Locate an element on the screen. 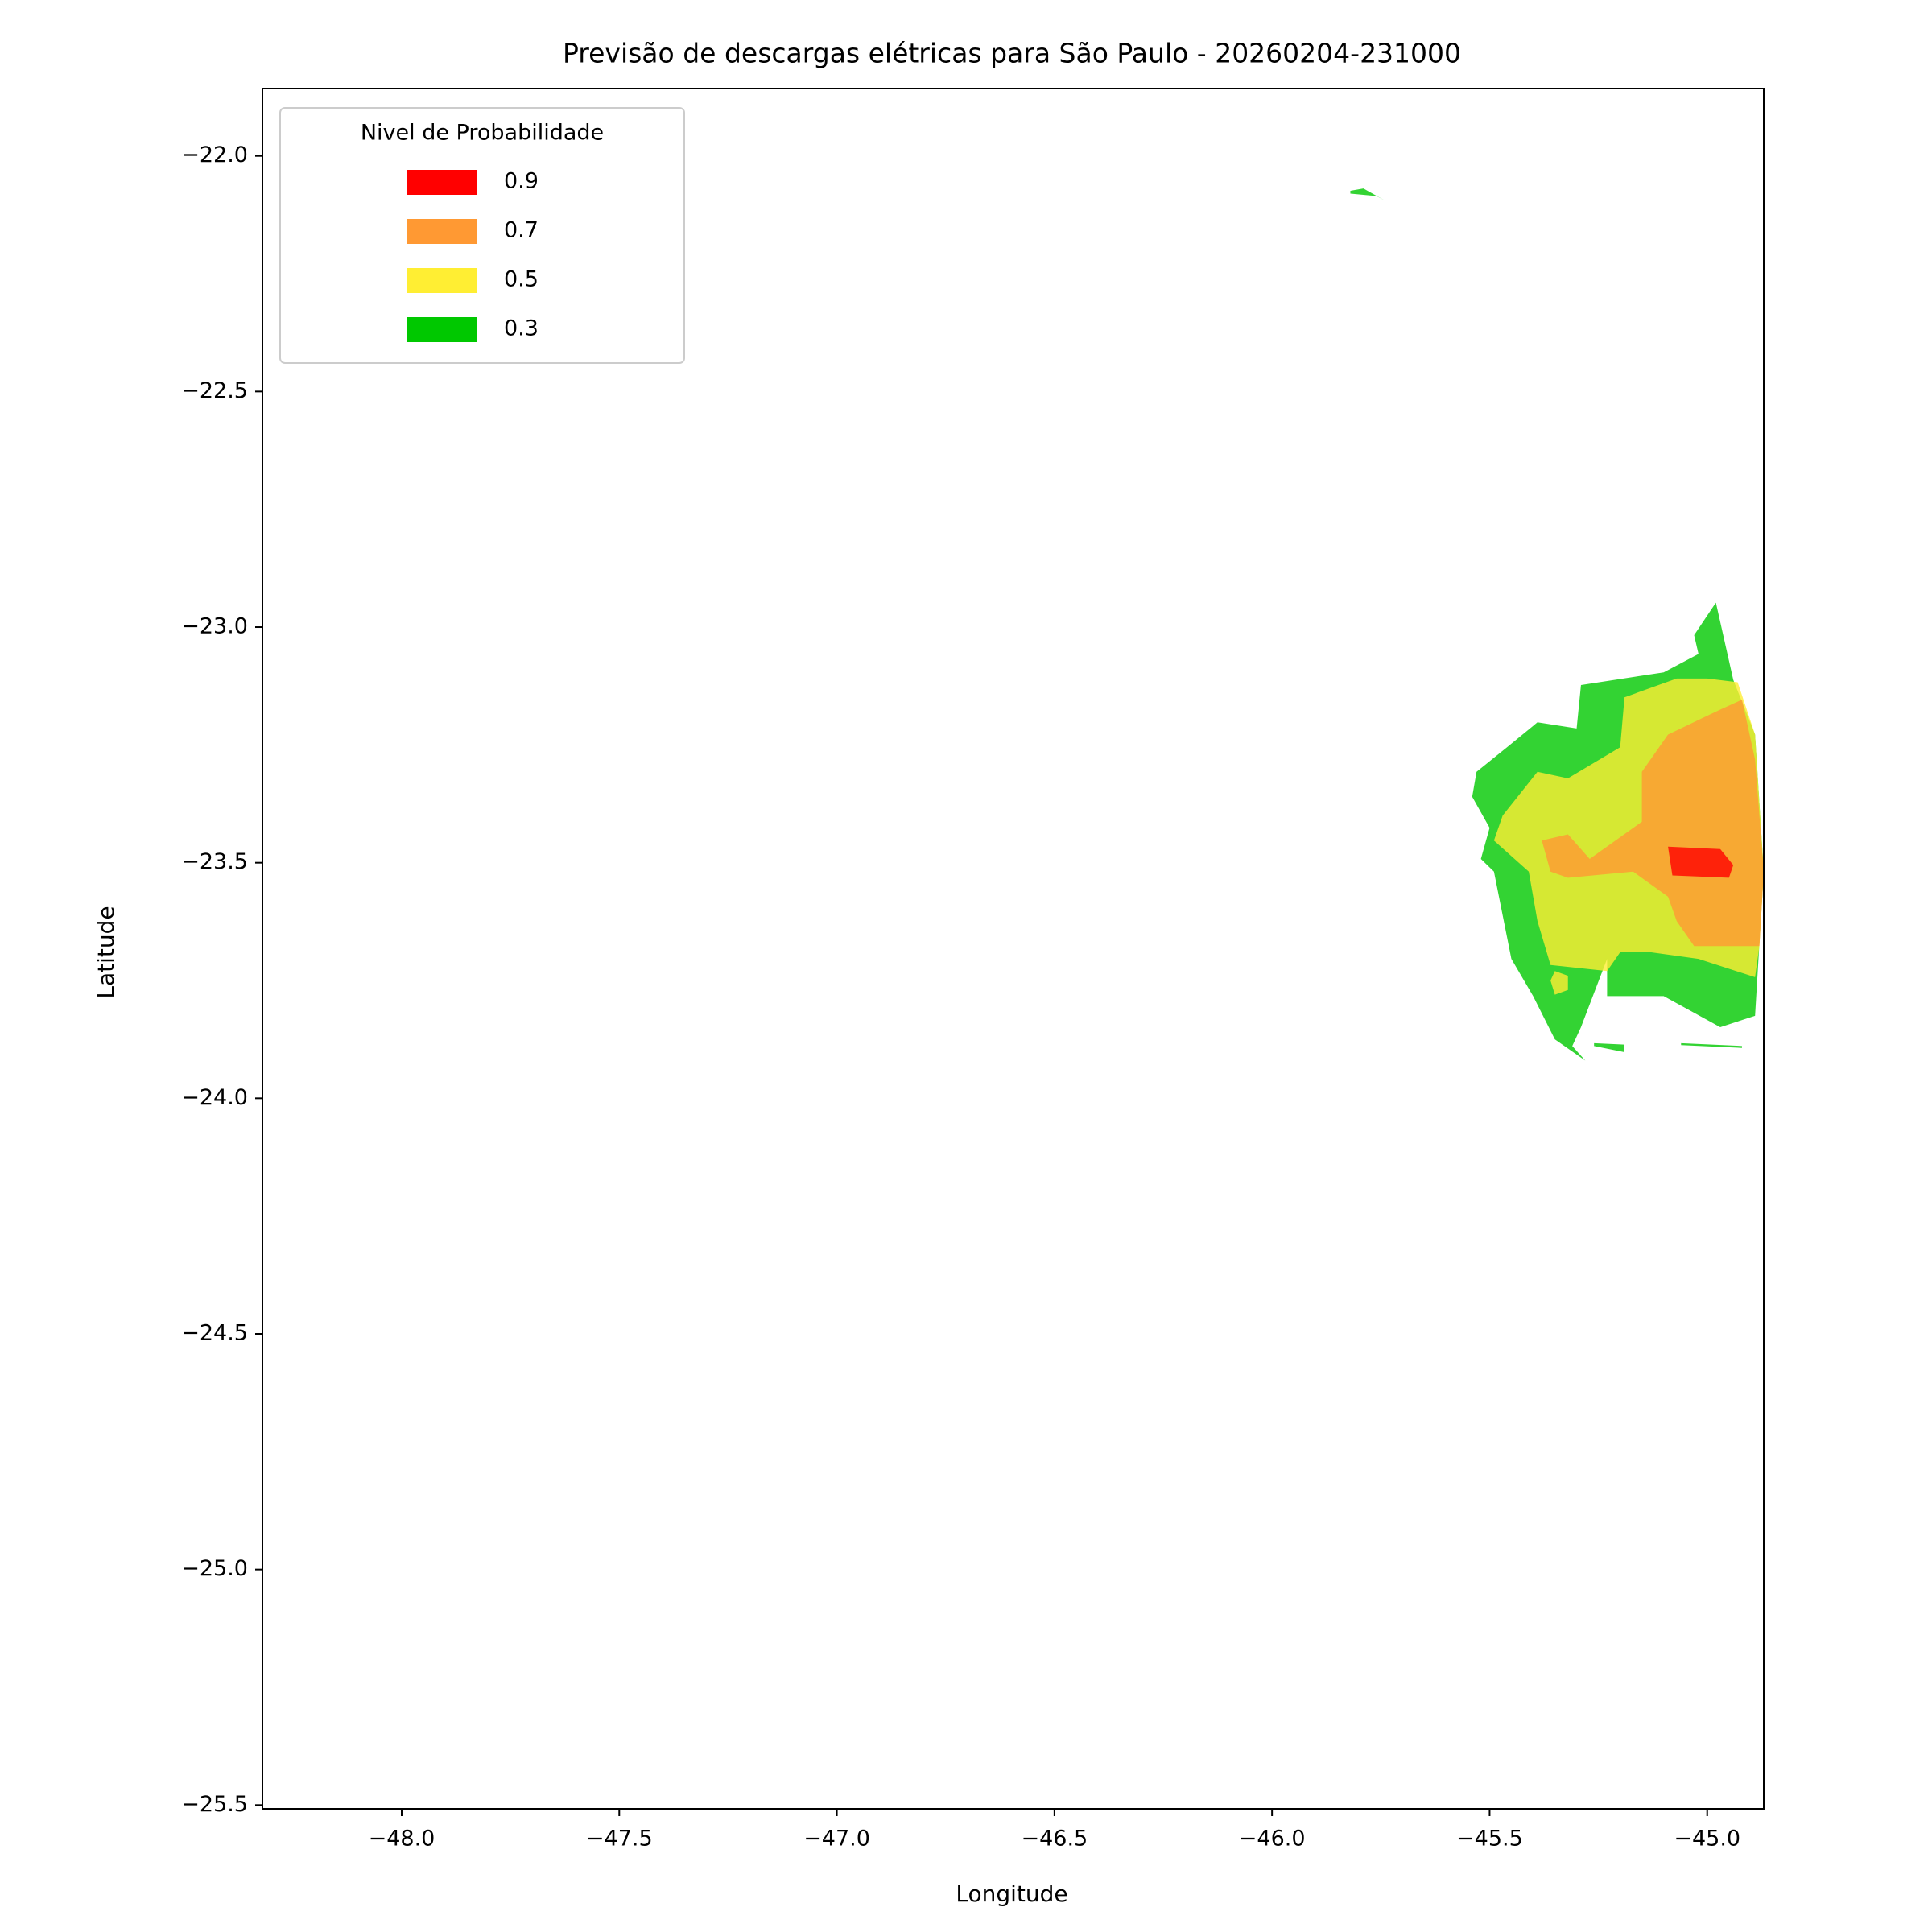 This screenshot has width=1932, height=1932. legend-title: Nivel de Probabilidade is located at coordinates (483, 133).